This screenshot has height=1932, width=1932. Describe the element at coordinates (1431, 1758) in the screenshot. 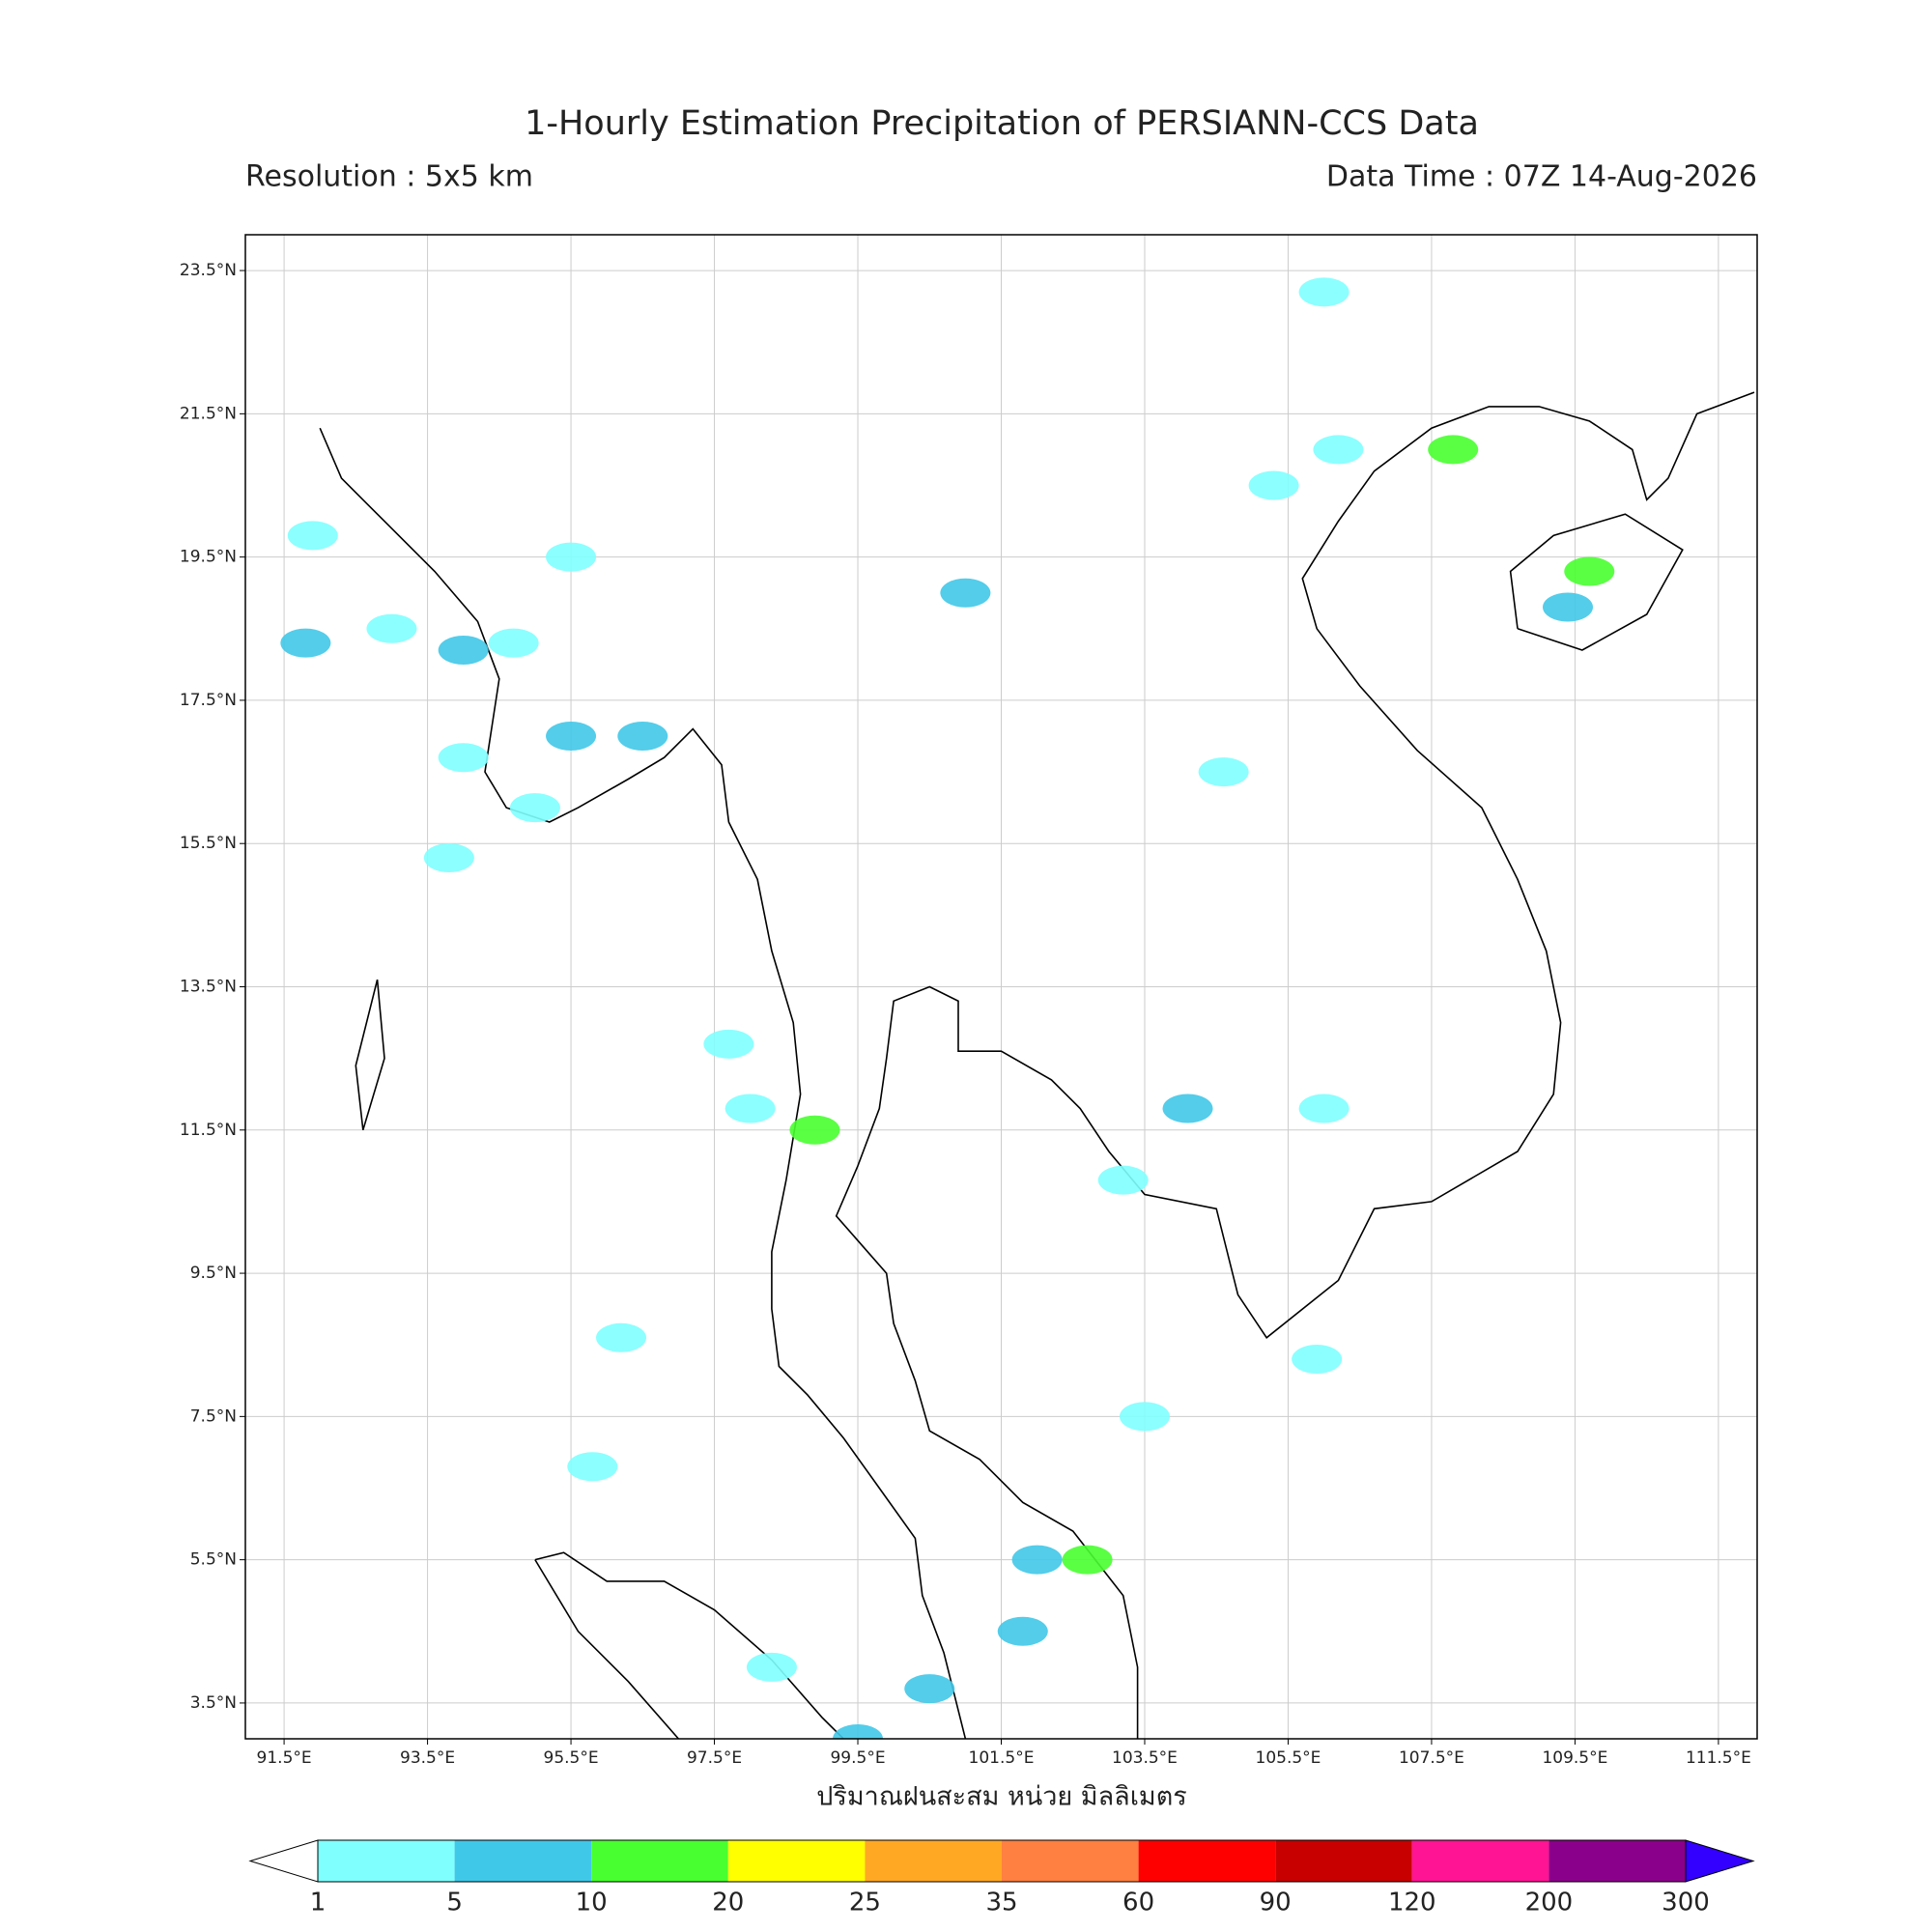

I see `x-tick-label: 107.5°E` at that location.